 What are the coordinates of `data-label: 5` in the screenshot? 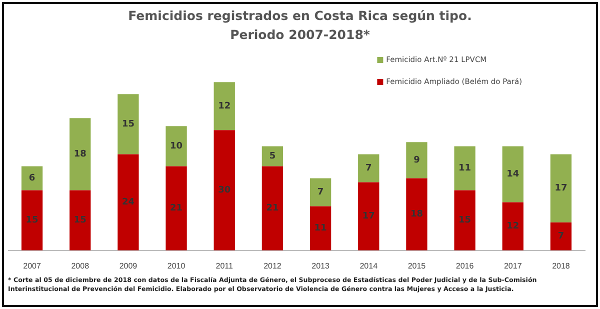 It's located at (272, 157).